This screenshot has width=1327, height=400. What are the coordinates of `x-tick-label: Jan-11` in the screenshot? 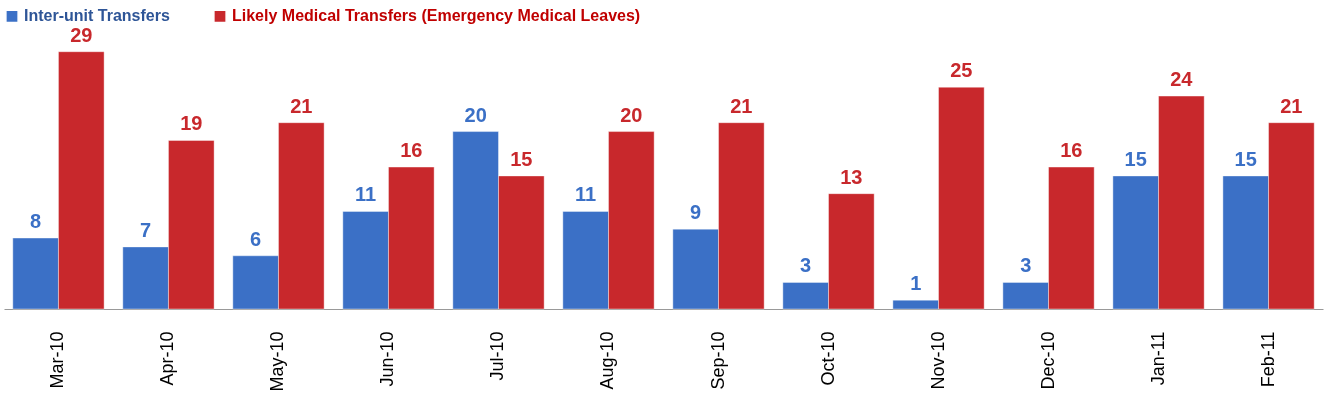 It's located at (1157, 358).